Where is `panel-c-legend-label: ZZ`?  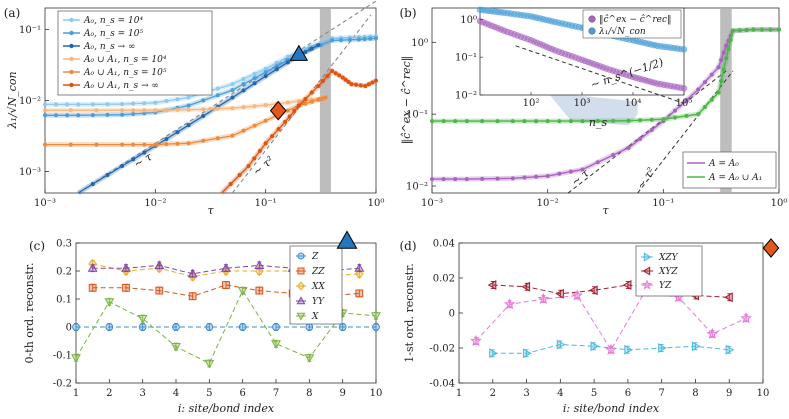 panel-c-legend-label: ZZ is located at coordinates (318, 272).